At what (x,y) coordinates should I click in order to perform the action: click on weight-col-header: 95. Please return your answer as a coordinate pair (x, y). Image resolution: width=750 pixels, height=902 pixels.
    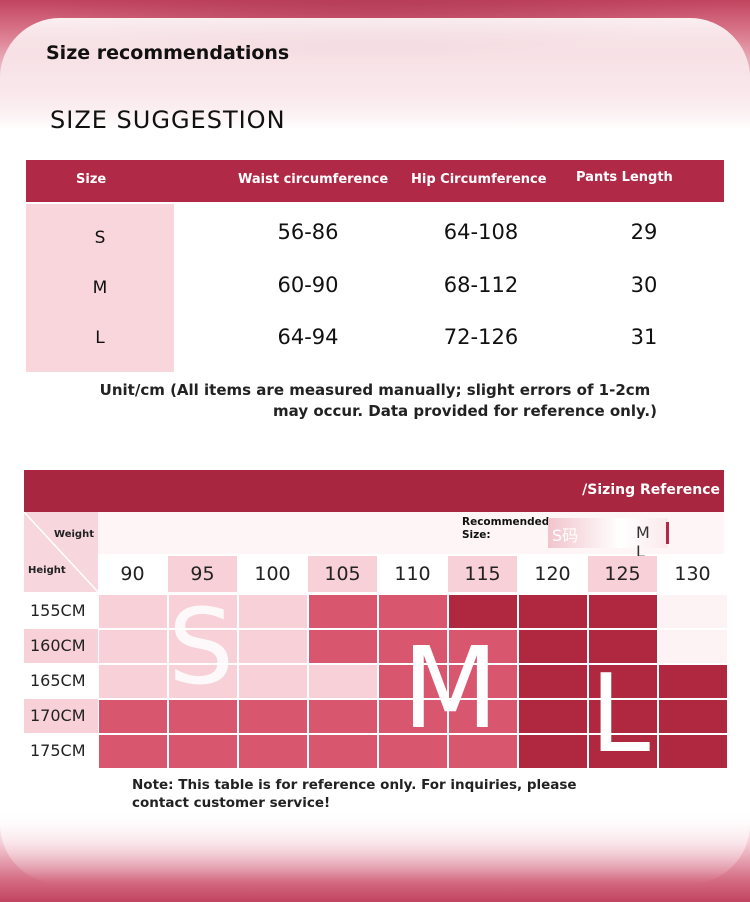
    Looking at the image, I should click on (203, 574).